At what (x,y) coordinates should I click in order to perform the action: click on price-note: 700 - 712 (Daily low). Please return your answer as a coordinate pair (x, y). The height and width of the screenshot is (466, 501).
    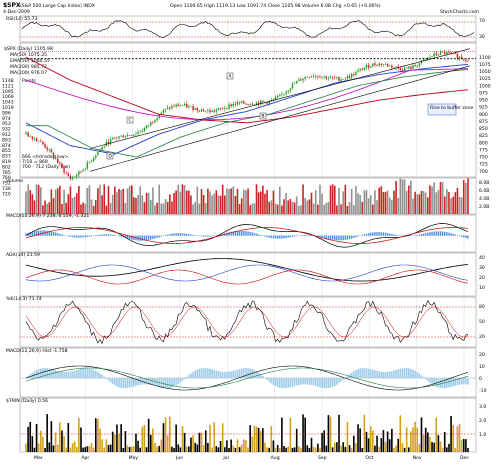
    Looking at the image, I should click on (46, 167).